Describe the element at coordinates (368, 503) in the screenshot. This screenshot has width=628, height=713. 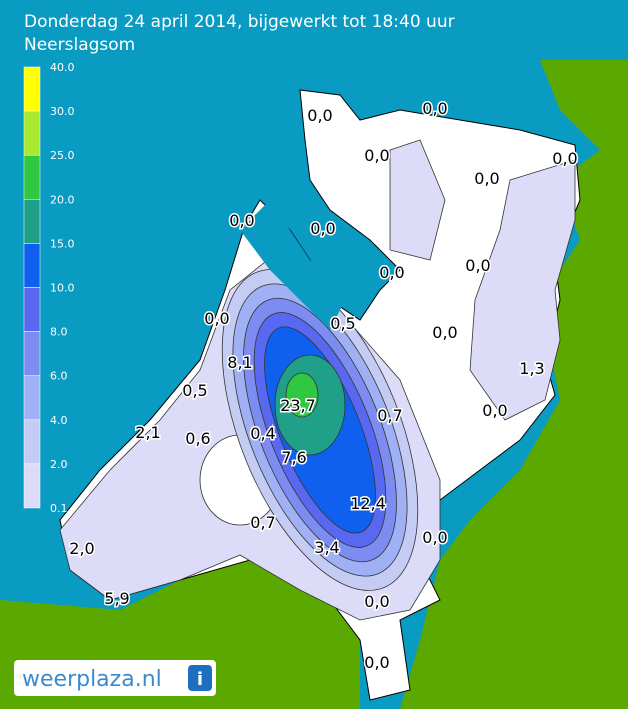
I see `station-value: 12,4` at that location.